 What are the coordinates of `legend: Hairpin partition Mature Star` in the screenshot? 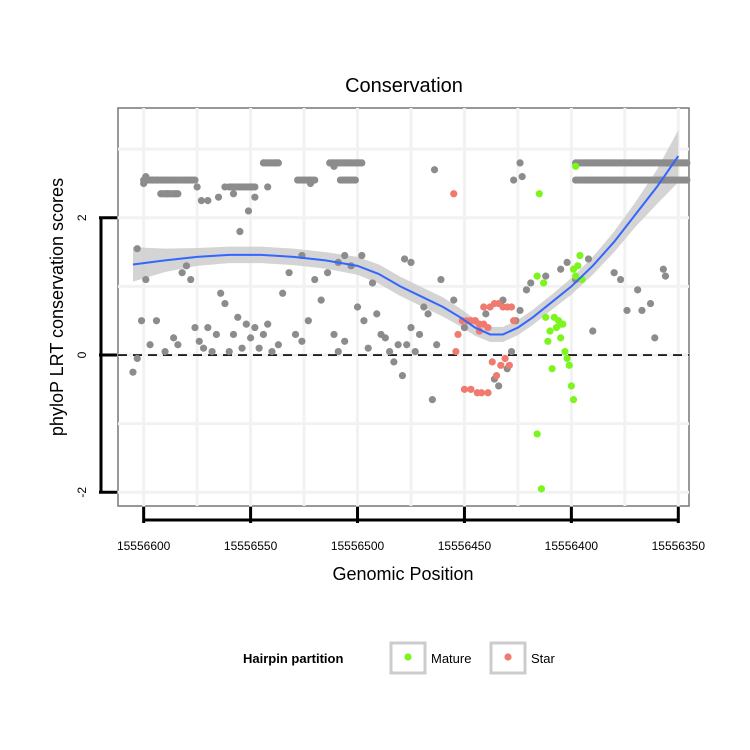 It's located at (399, 658).